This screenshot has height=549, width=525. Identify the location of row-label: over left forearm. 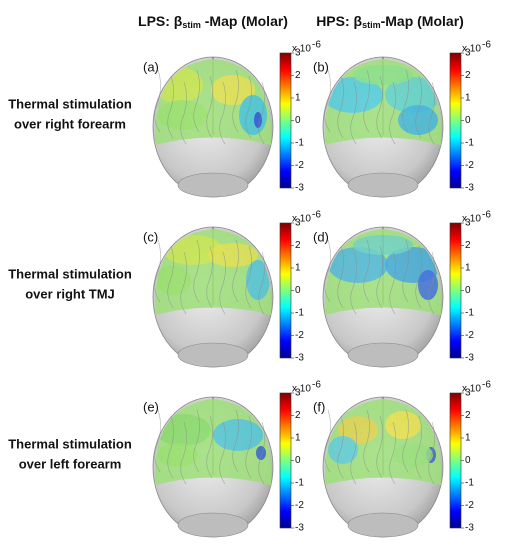
(70, 463).